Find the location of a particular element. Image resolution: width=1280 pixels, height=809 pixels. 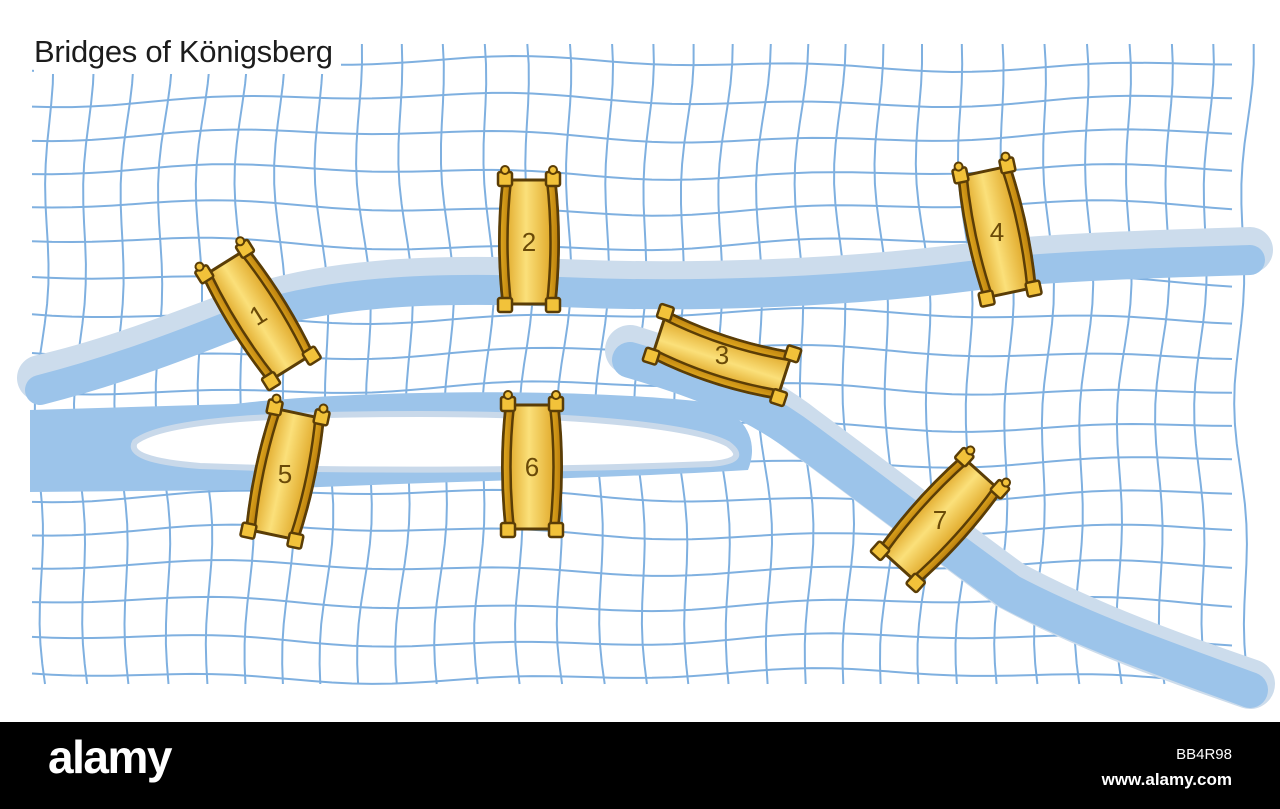

bridge-3: 3 is located at coordinates (722, 355).